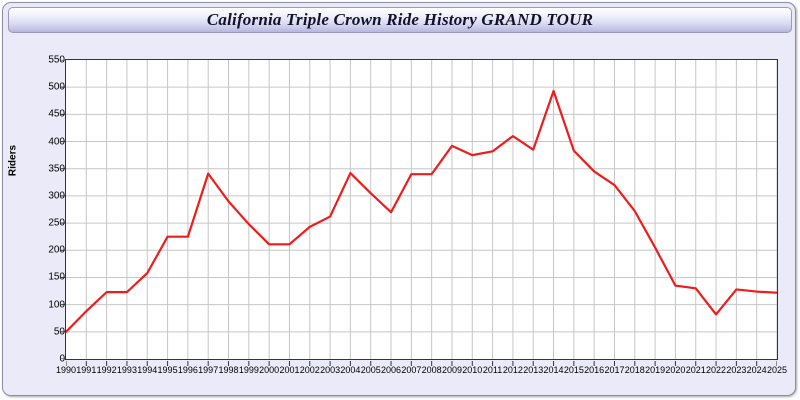 The height and width of the screenshot is (400, 800). I want to click on x-axis-tick-label: 2007, so click(411, 370).